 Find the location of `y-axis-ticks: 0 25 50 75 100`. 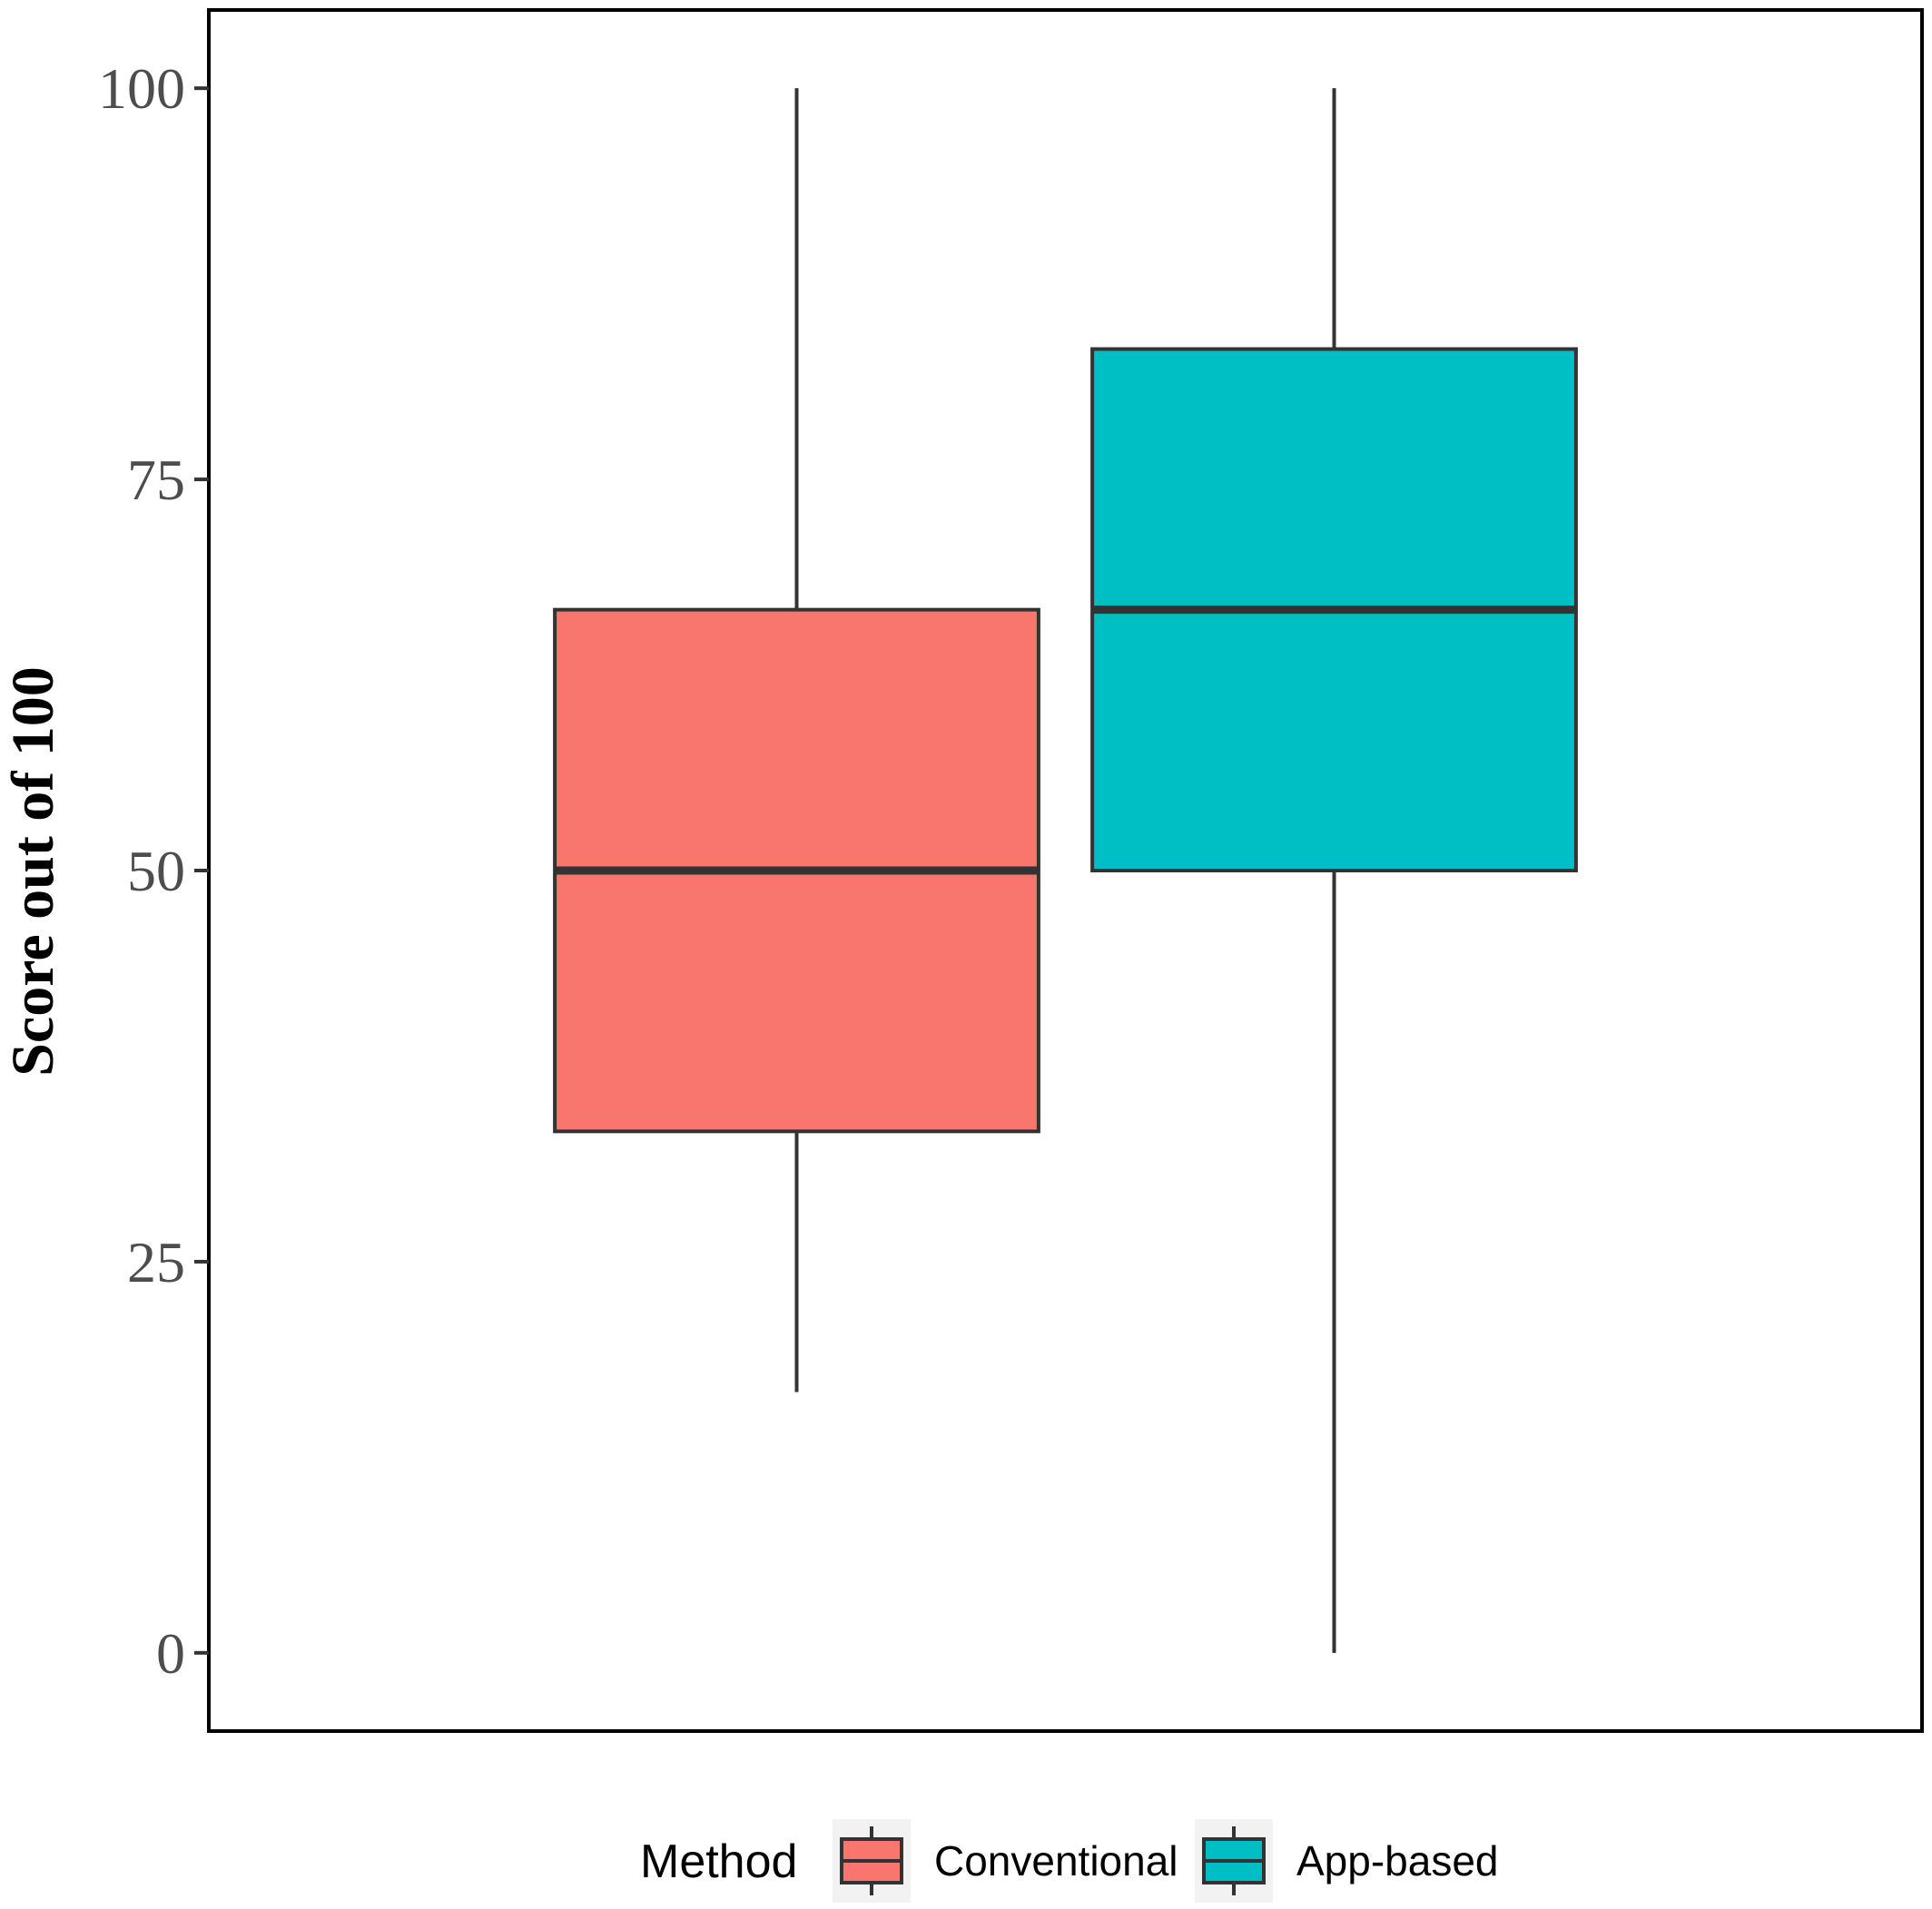

y-axis-ticks: 0 25 50 75 100 is located at coordinates (153, 871).